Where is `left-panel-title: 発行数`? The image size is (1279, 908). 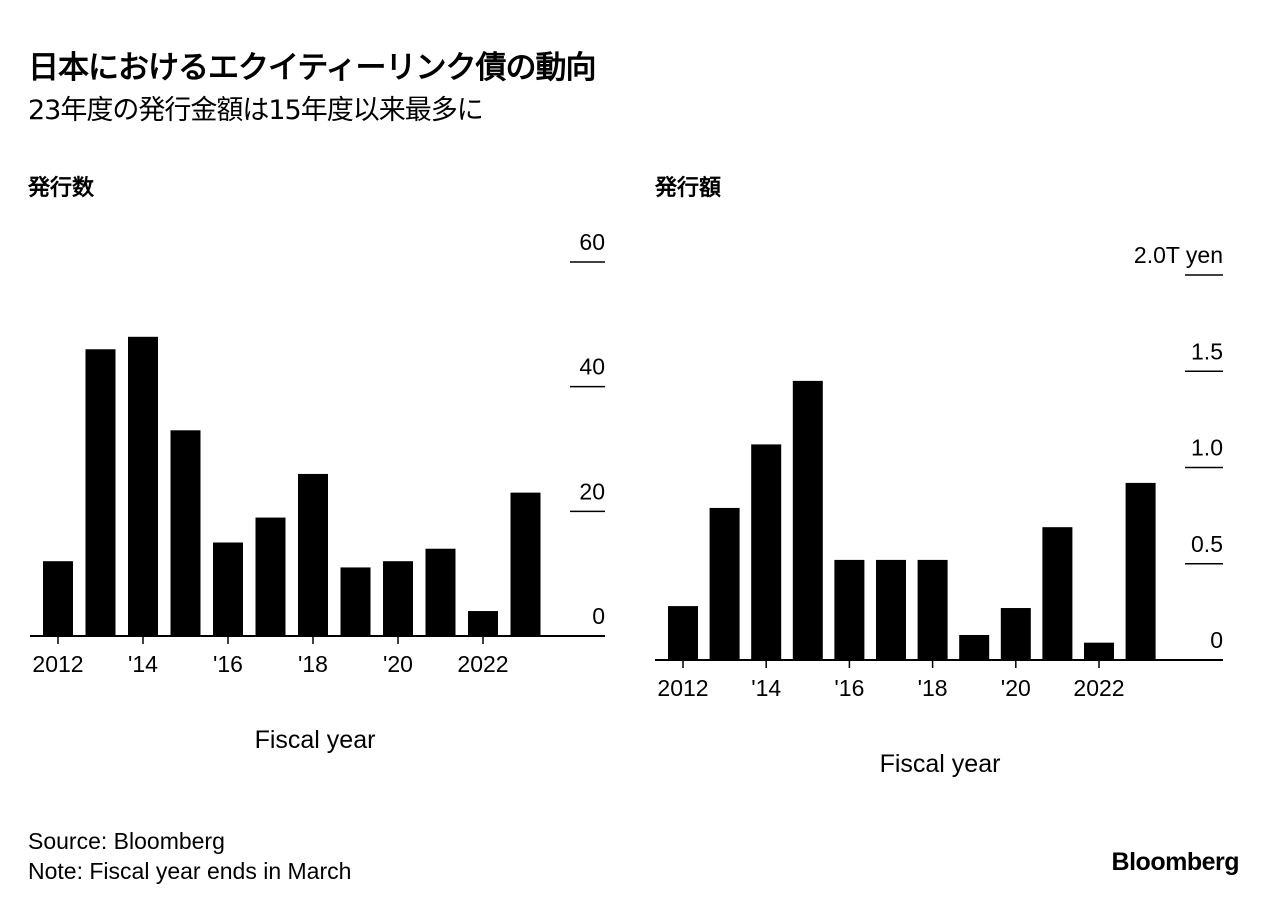 left-panel-title: 発行数 is located at coordinates (61, 188).